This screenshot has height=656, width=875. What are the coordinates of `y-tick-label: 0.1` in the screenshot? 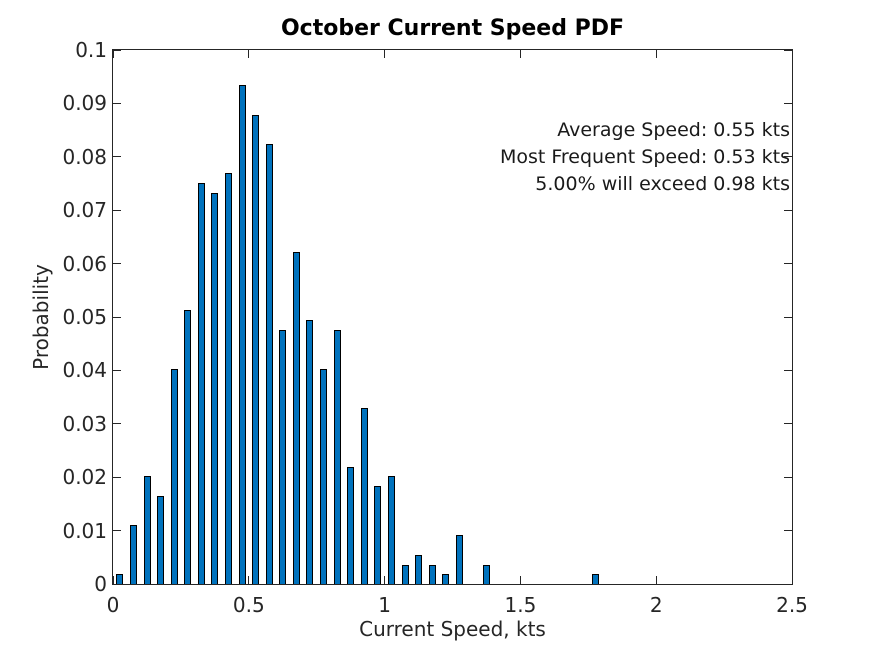 It's located at (91, 50).